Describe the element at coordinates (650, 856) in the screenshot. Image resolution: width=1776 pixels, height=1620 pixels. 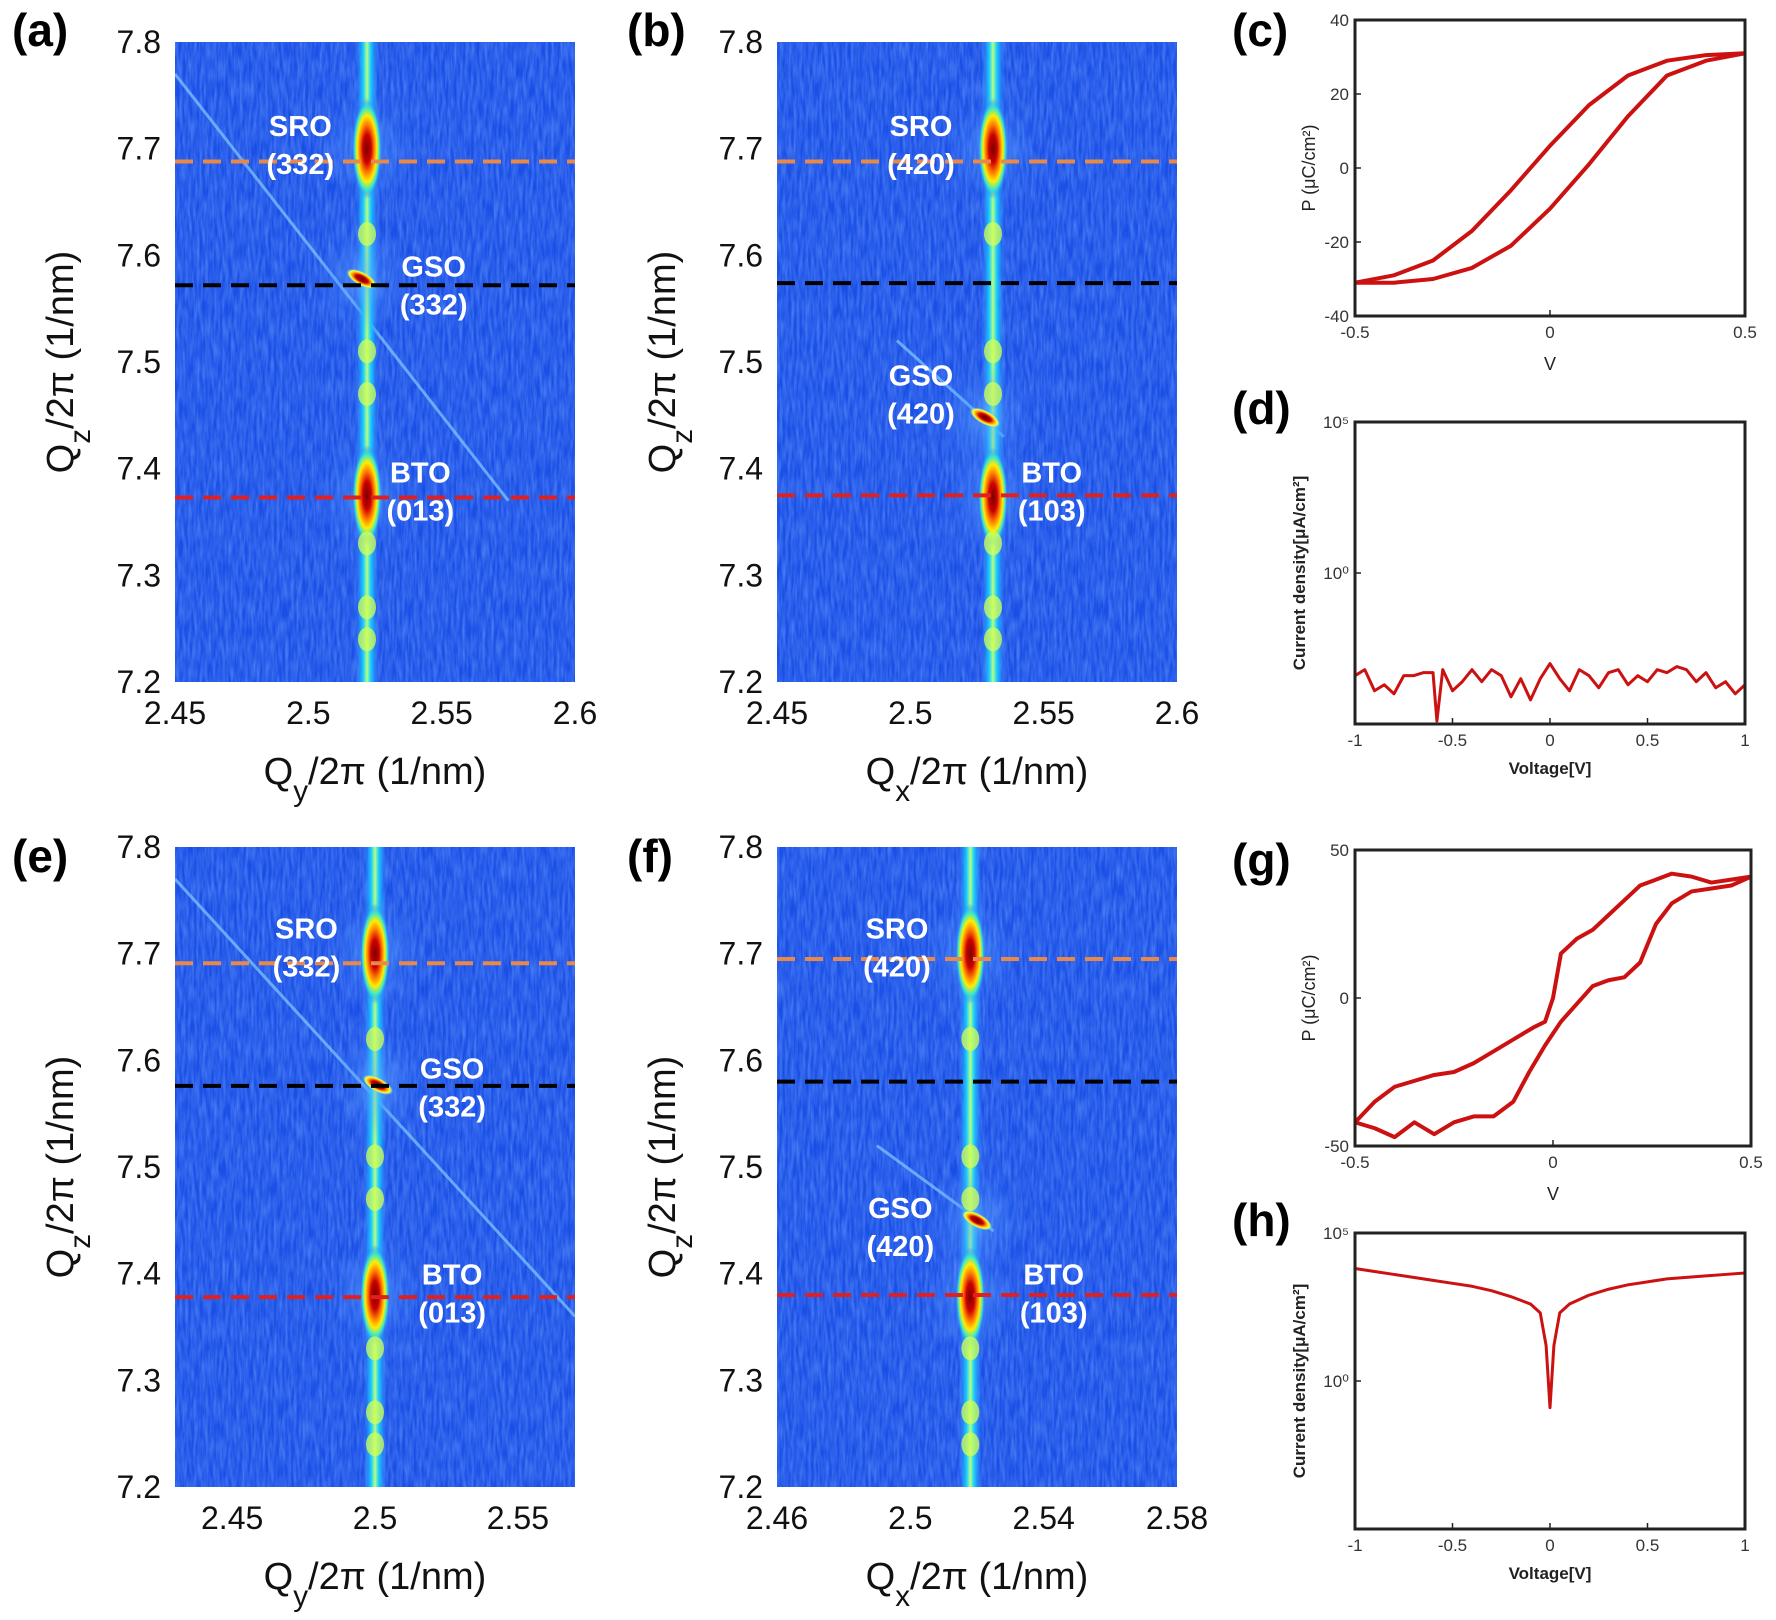
I see `panel-label: (f)` at that location.